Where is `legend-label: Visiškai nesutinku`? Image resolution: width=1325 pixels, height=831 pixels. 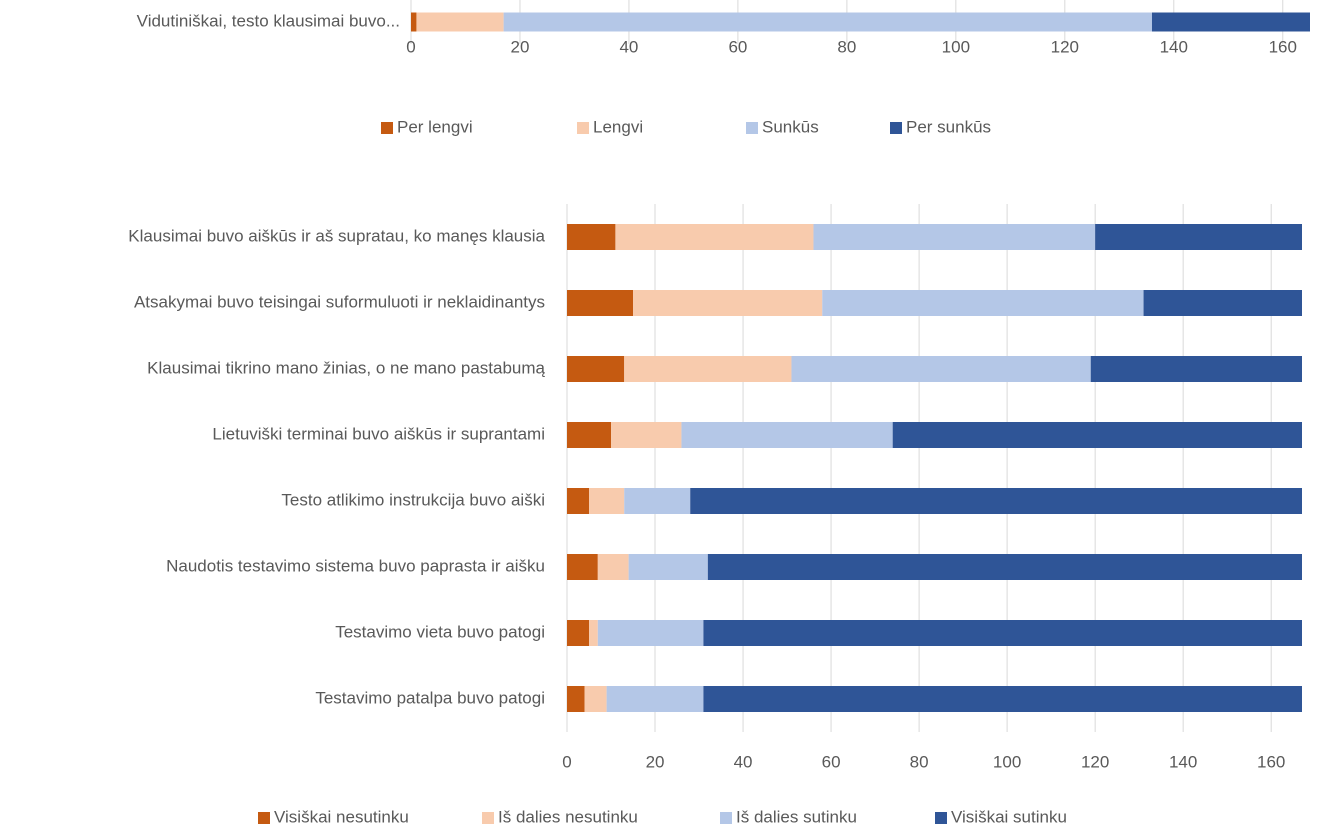 legend-label: Visiškai nesutinku is located at coordinates (341, 816).